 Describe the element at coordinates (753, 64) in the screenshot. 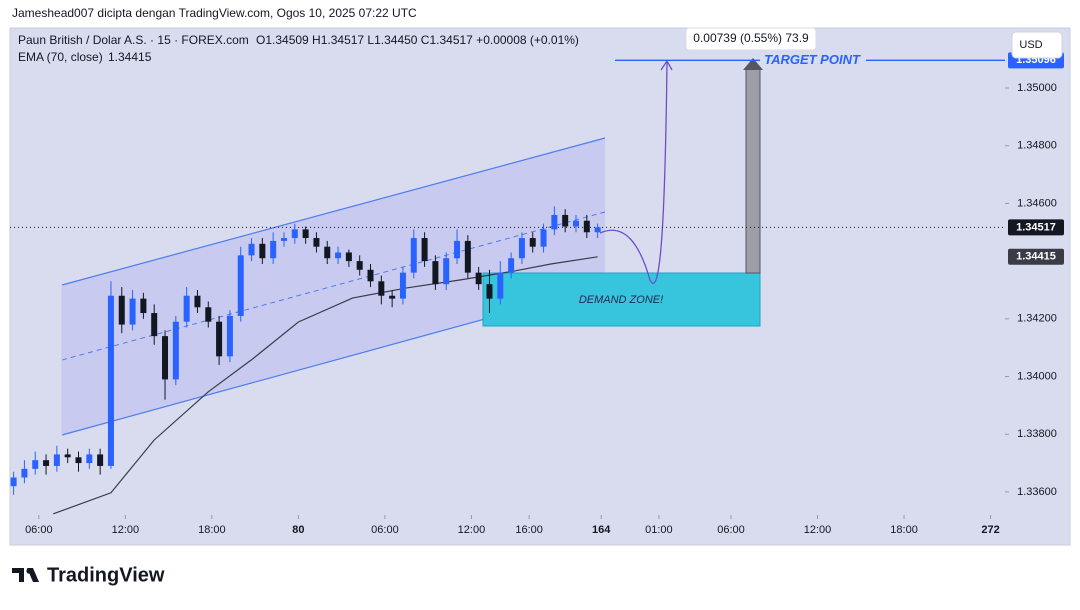

I see `measure-arrow-head` at that location.